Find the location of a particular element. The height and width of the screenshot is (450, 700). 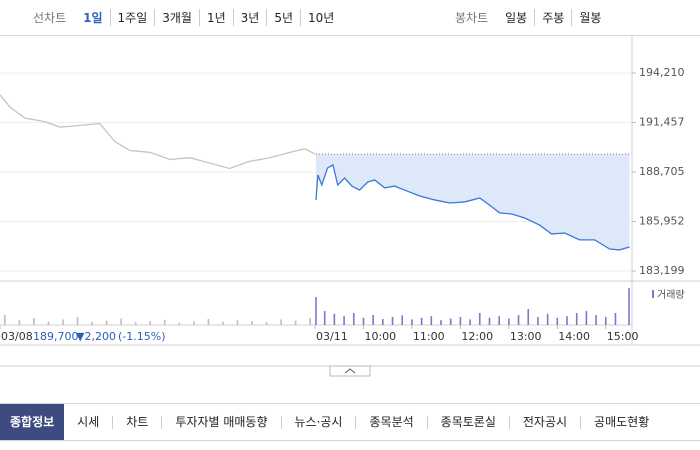

prev-close: 189,700 is located at coordinates (56, 336).